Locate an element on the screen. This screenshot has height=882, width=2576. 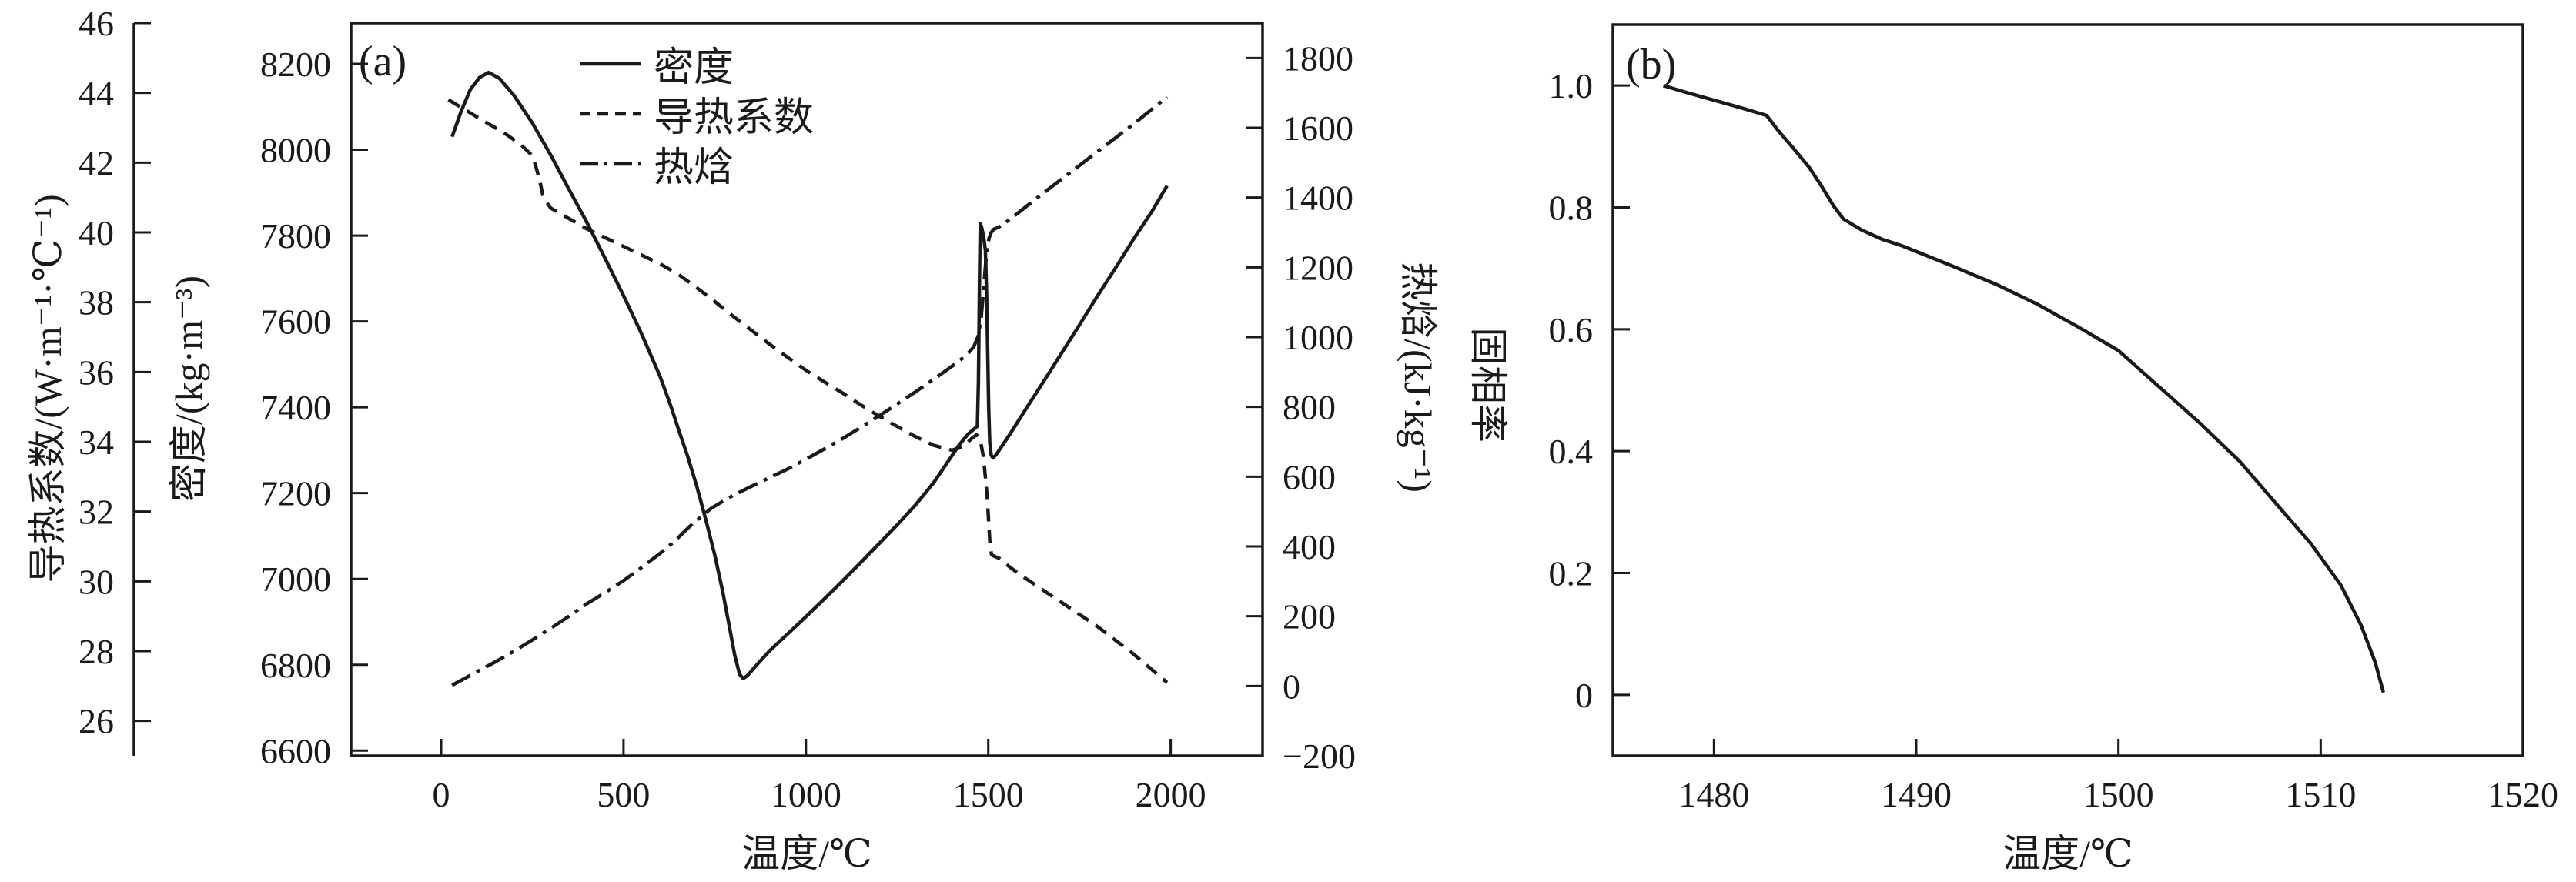
legend-item-conductivity: 导热系数 is located at coordinates (697, 115).